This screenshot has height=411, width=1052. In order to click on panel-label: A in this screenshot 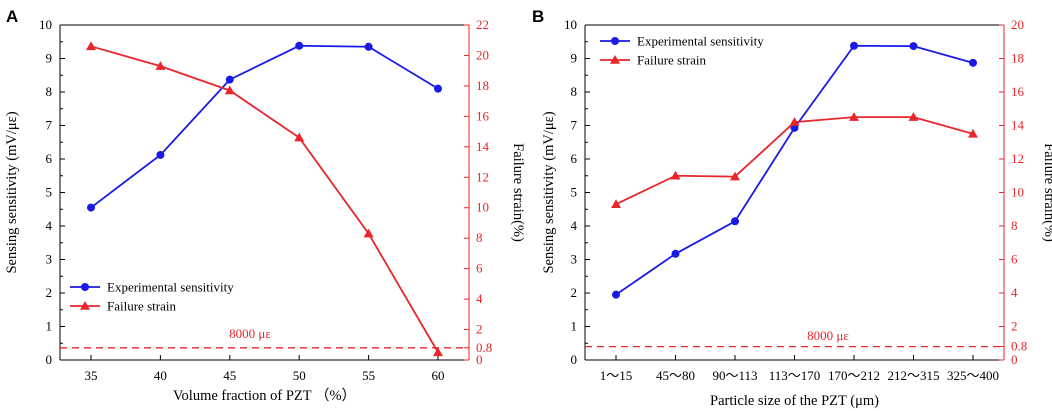, I will do `click(12, 16)`.